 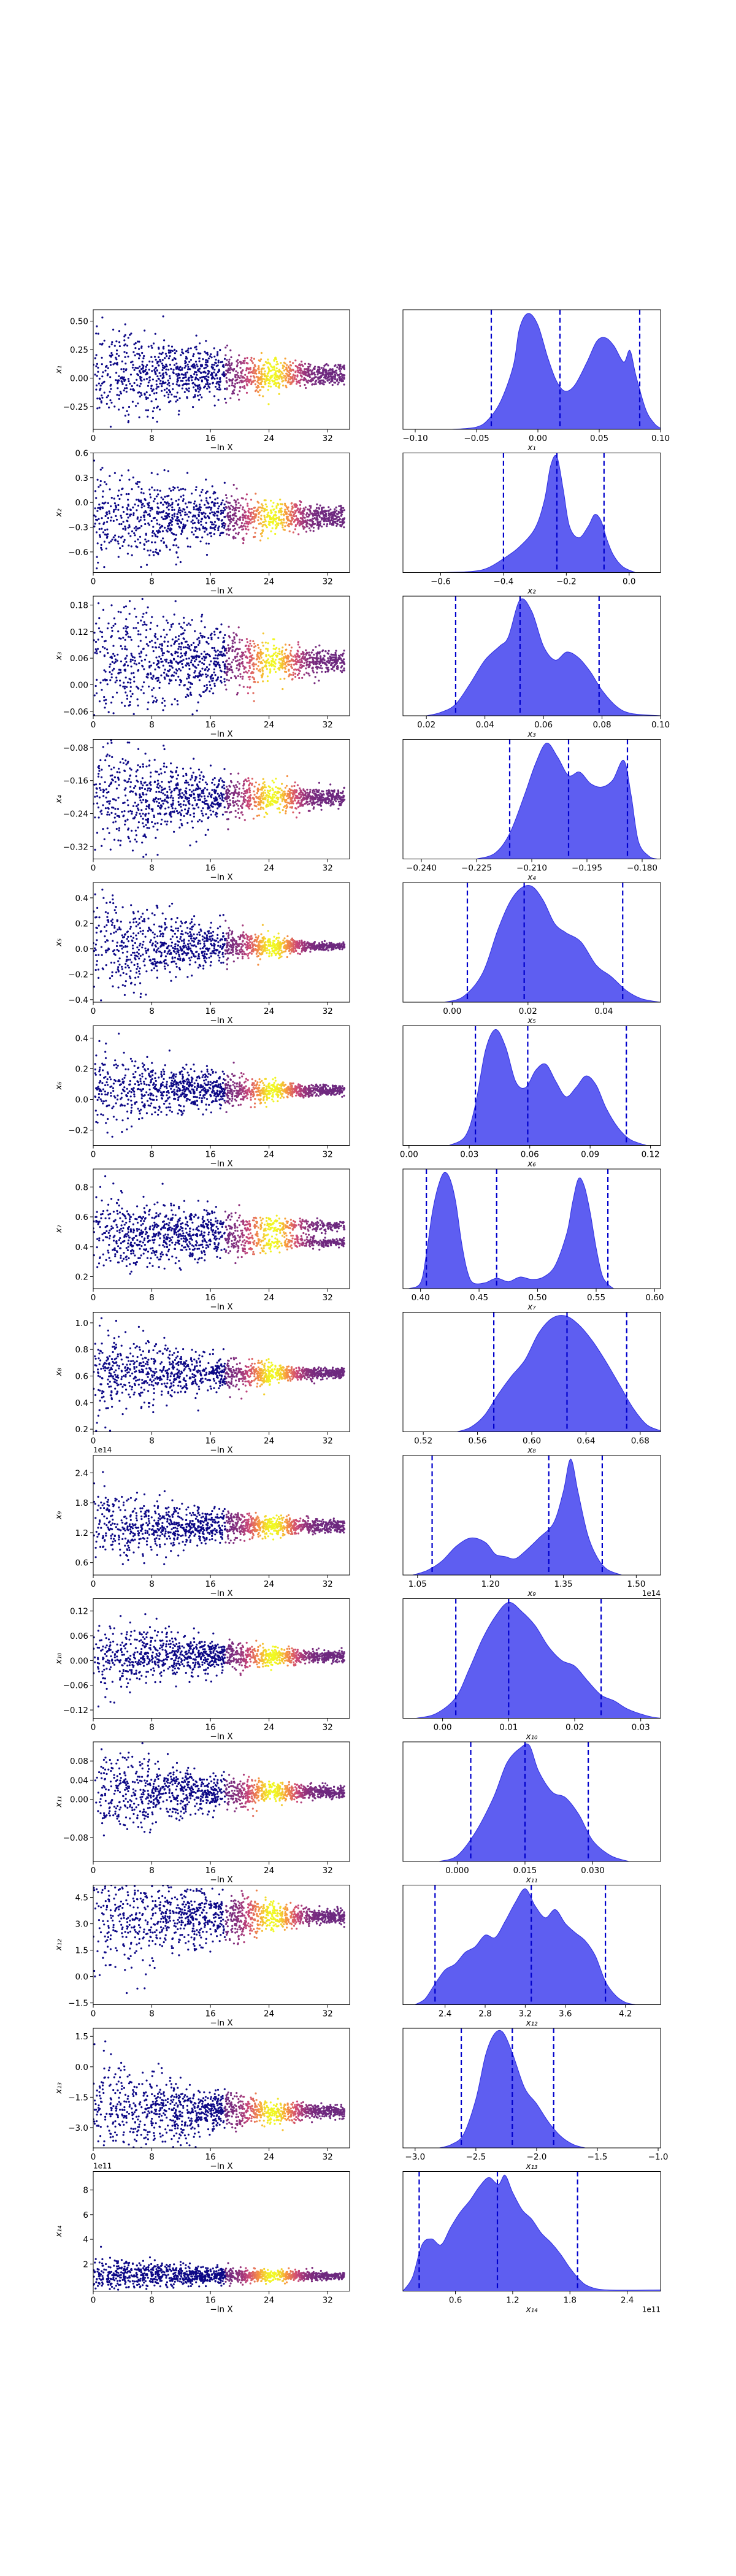 What do you see at coordinates (78, 553) in the screenshot?
I see `trace-y-tick-label: −0.6` at bounding box center [78, 553].